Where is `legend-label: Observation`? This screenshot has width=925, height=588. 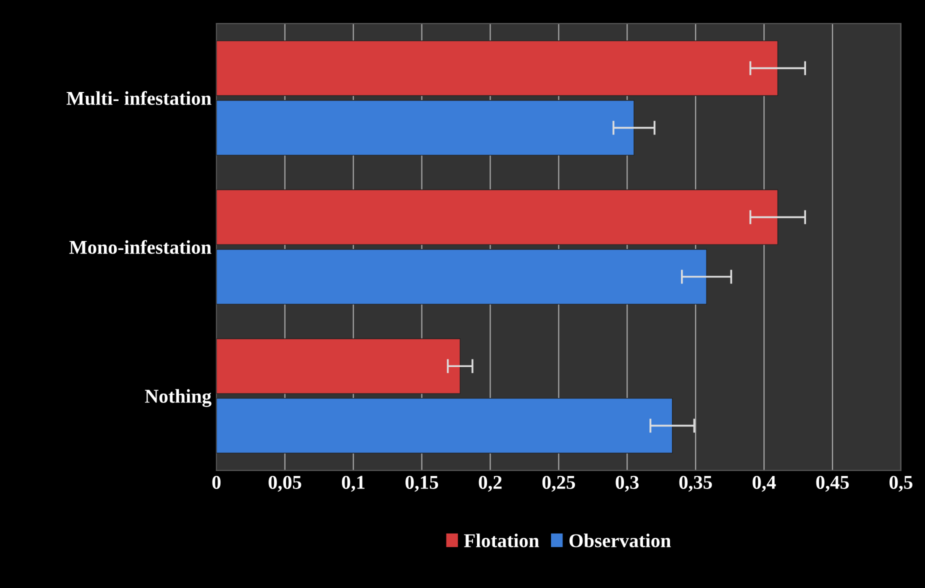
legend-label: Observation is located at coordinates (620, 541).